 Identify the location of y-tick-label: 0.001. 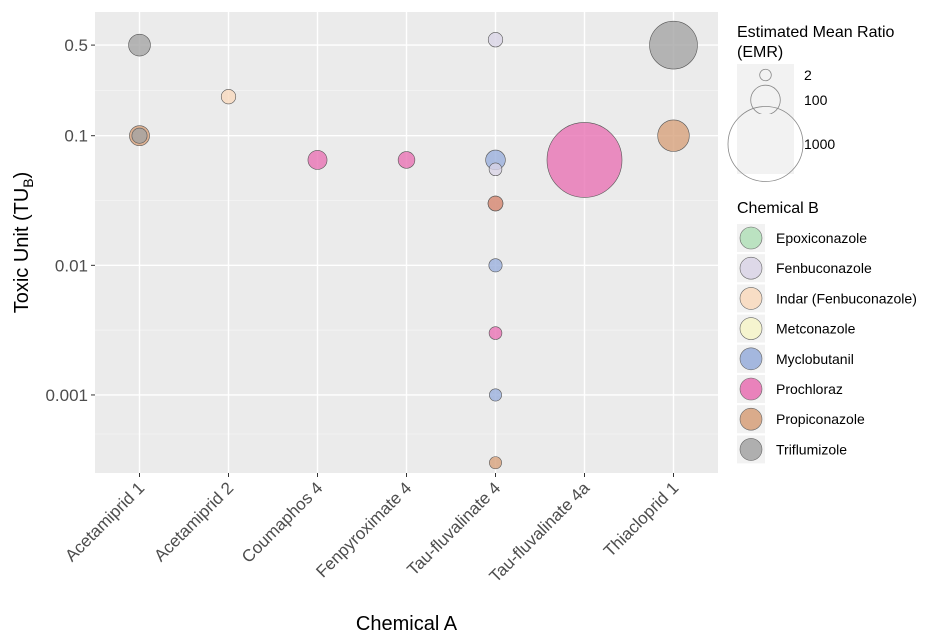
(66, 395).